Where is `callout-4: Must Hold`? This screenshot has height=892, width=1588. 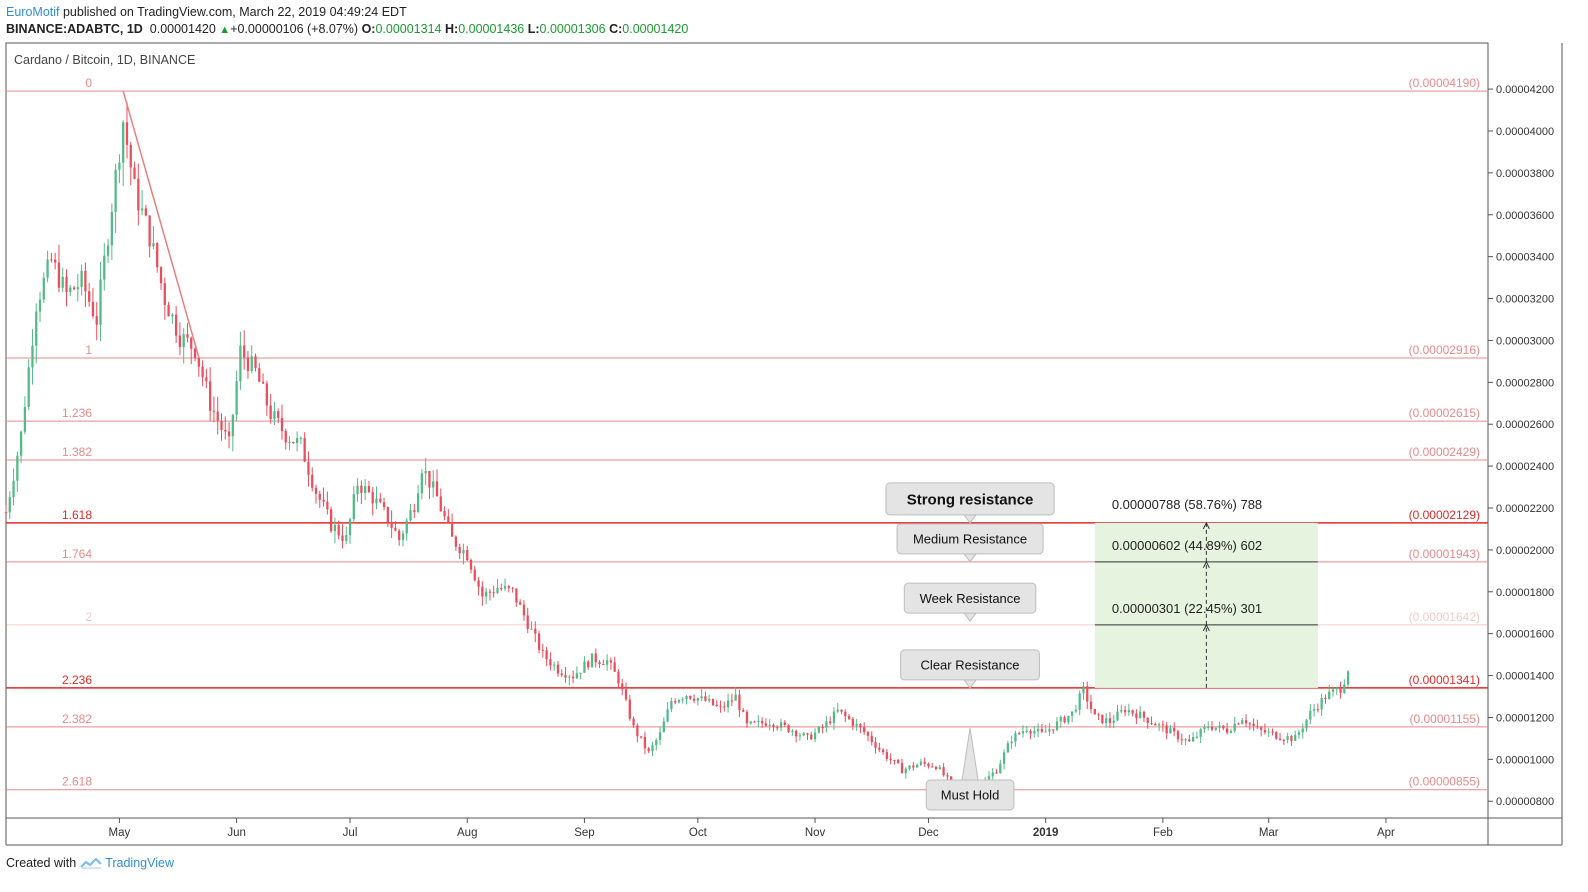 callout-4: Must Hold is located at coordinates (970, 769).